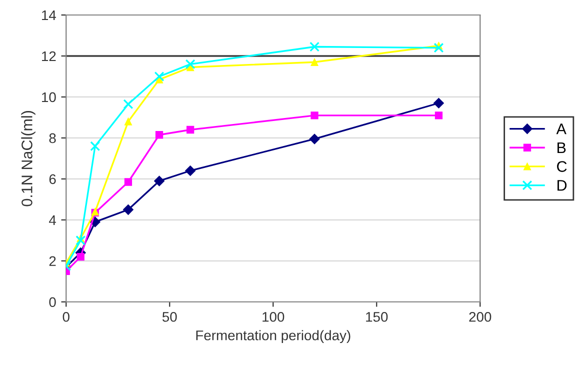  I want to click on legend-label: D, so click(562, 185).